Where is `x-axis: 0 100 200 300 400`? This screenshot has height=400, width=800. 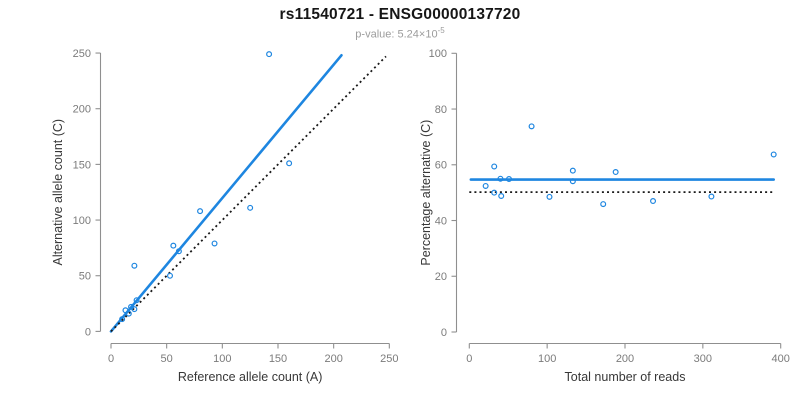 x-axis: 0 100 200 300 400 is located at coordinates (628, 353).